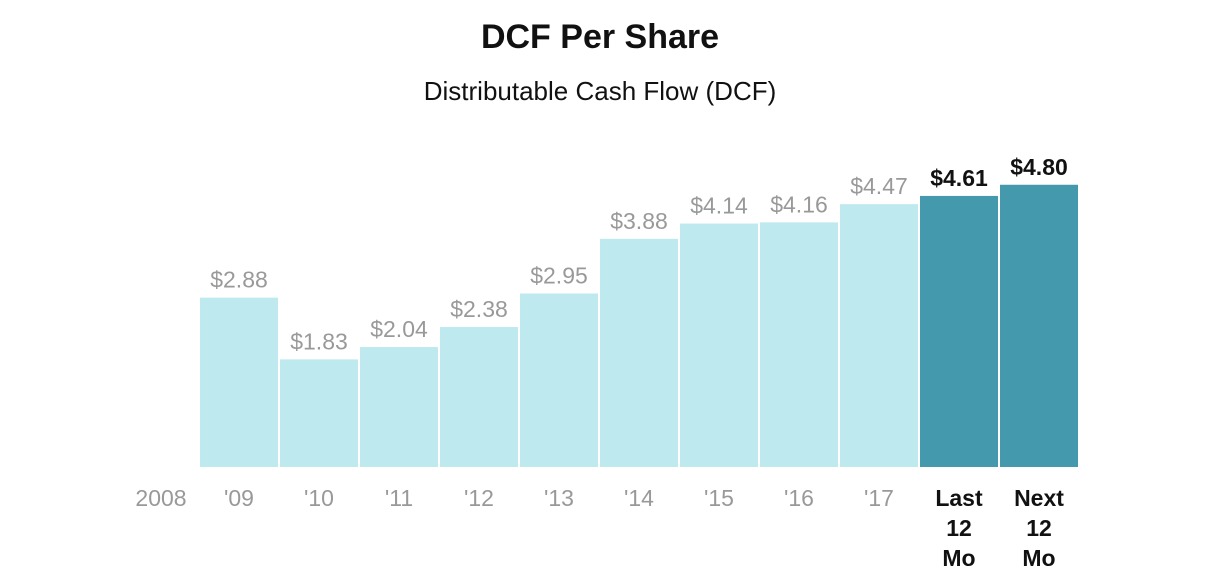 Image resolution: width=1222 pixels, height=588 pixels. Describe the element at coordinates (239, 498) in the screenshot. I see `x-tick-label: '09` at that location.